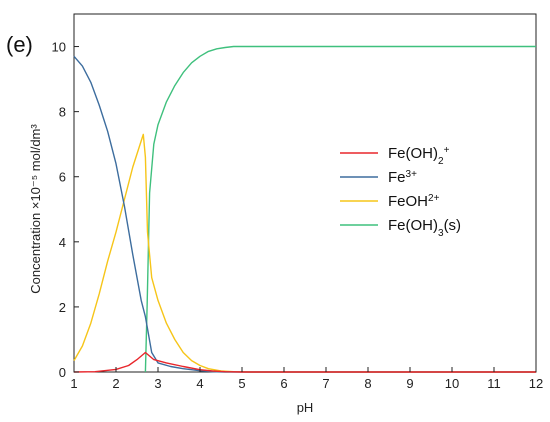  What do you see at coordinates (452, 383) in the screenshot?
I see `x-tick-label: 10` at bounding box center [452, 383].